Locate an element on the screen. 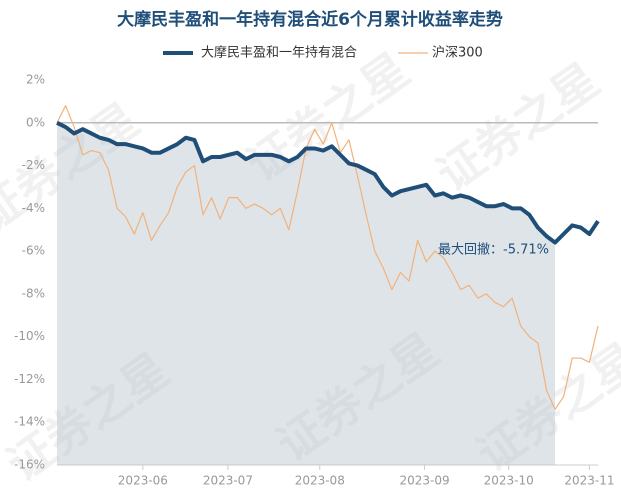 This screenshot has width=621, height=500. y-tick-label: -16% is located at coordinates (29, 465).